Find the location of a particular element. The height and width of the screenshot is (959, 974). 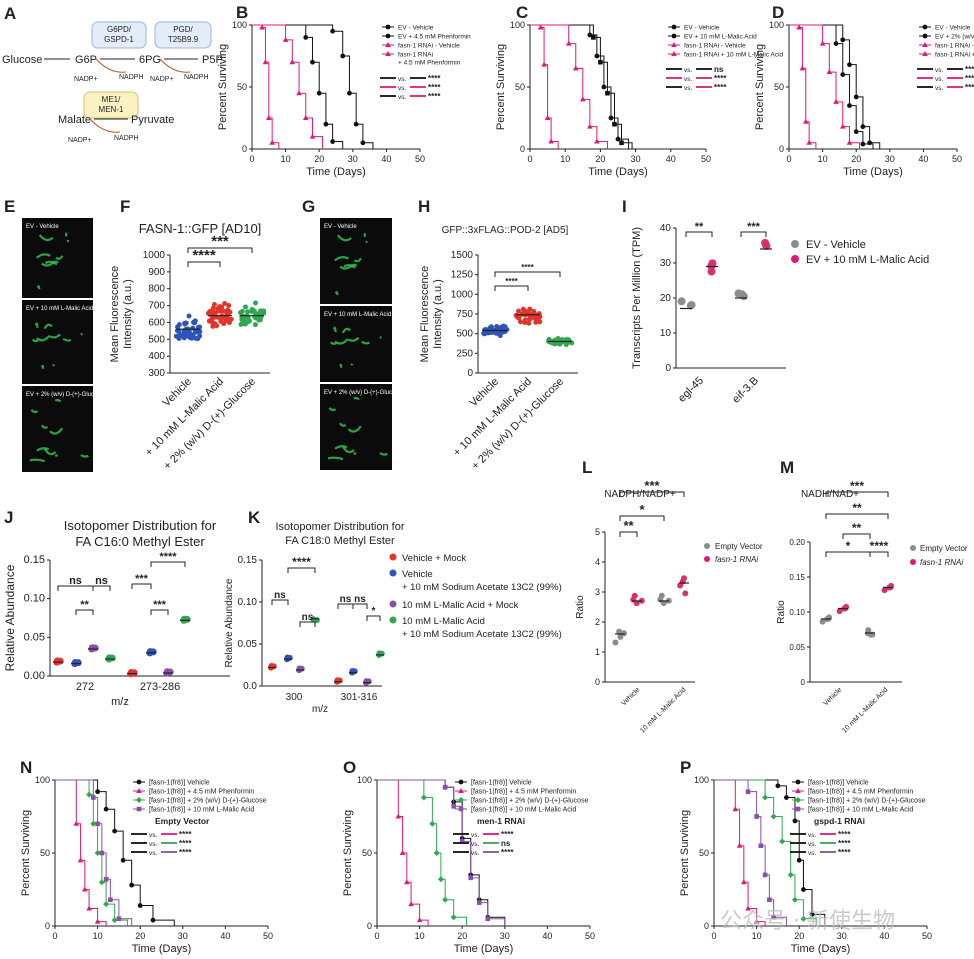

legend-entry: fasn-1 RNAi is located at coordinates (415, 55).